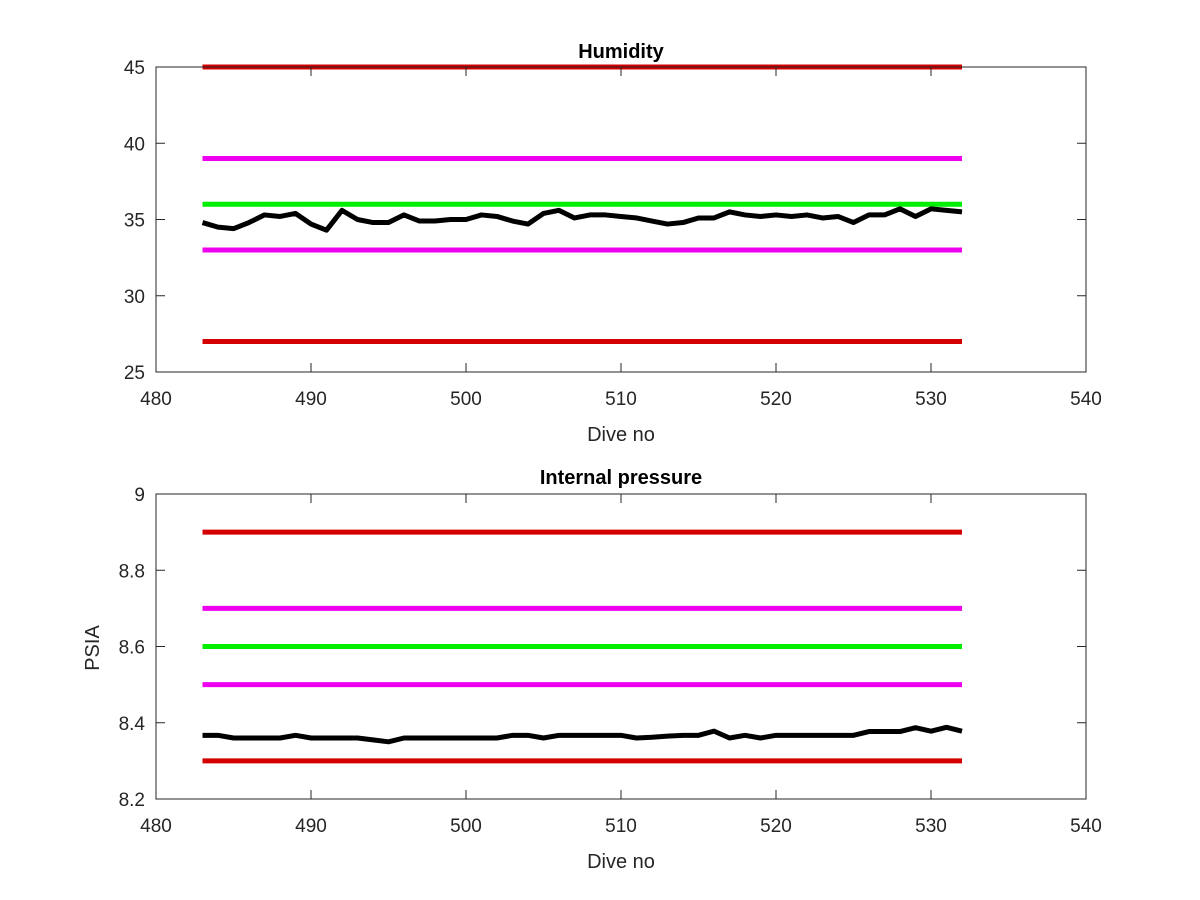  Describe the element at coordinates (134, 144) in the screenshot. I see `humidity-ytick-label: 40` at that location.